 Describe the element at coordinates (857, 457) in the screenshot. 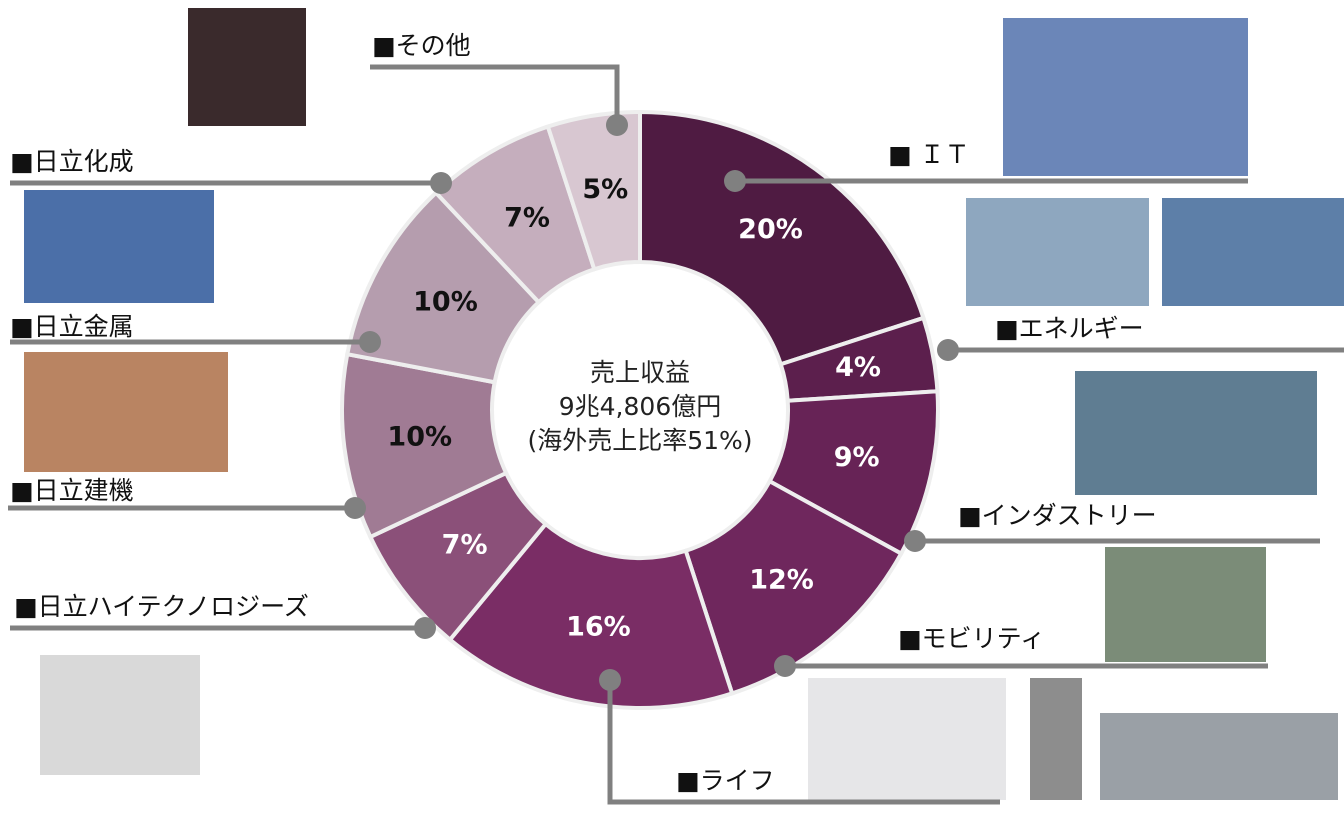

I see `data-label: 9%` at that location.